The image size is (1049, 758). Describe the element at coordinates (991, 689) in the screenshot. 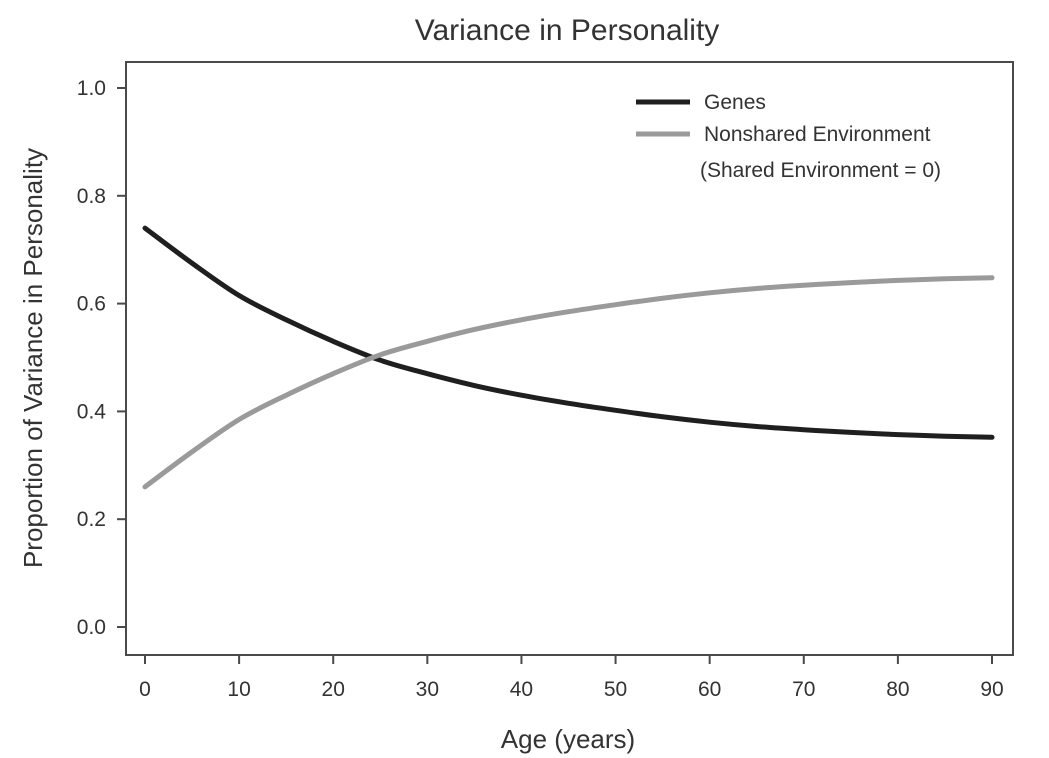

I see `x-tick-label: 90` at that location.